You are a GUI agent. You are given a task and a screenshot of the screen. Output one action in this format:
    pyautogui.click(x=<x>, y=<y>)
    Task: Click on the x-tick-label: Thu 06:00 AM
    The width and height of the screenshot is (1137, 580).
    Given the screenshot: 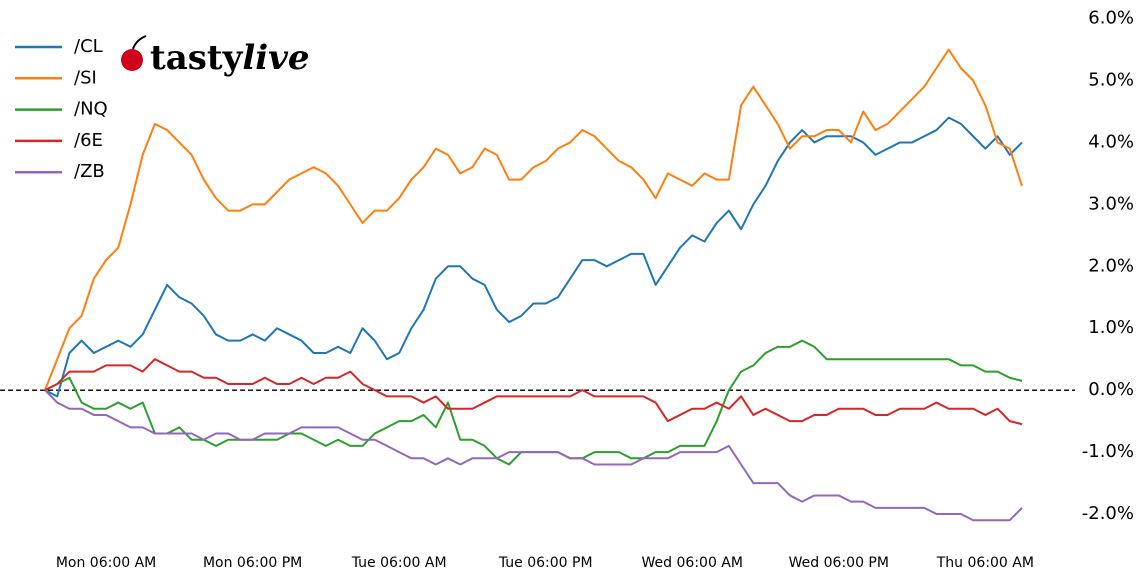 What is the action you would take?
    pyautogui.click(x=985, y=563)
    